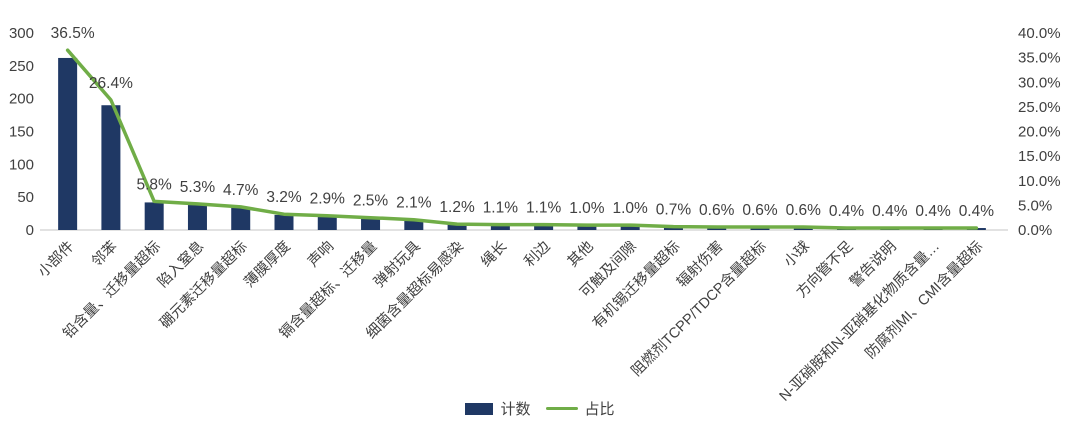 This screenshot has height=445, width=1080. Describe the element at coordinates (457, 207) in the screenshot. I see `percent-data-label: 1.2%` at that location.